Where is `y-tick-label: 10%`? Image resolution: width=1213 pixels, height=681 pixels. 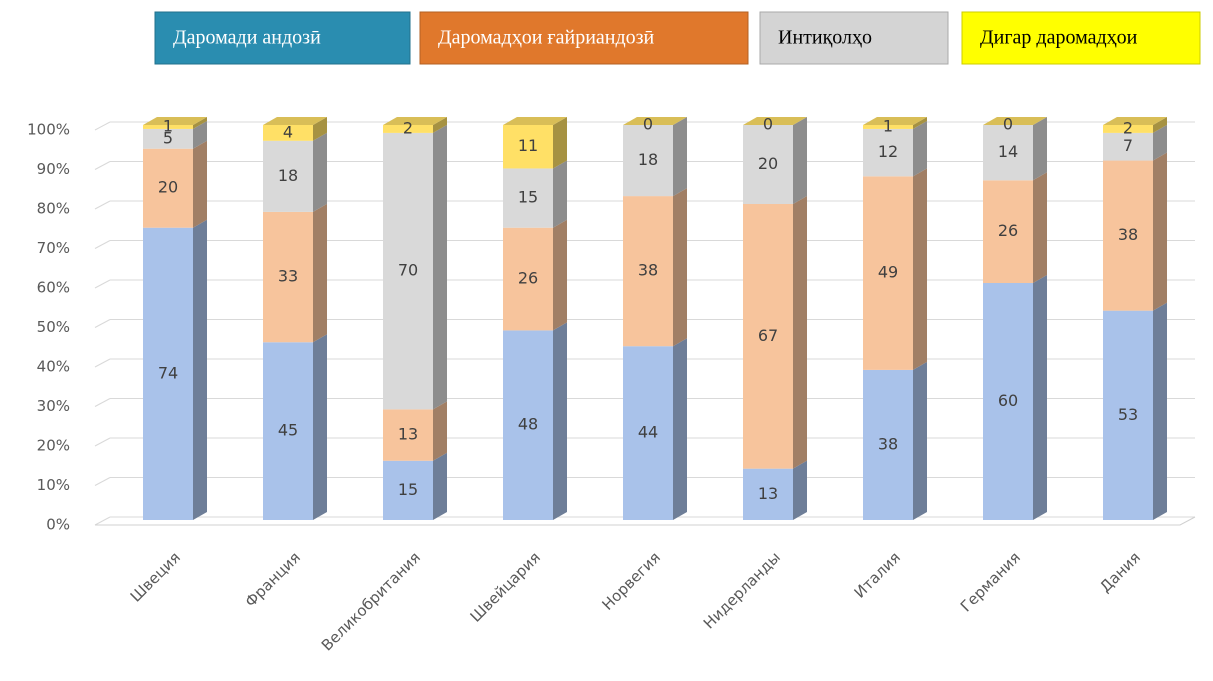
y-tick-label: 10% is located at coordinates (53, 485).